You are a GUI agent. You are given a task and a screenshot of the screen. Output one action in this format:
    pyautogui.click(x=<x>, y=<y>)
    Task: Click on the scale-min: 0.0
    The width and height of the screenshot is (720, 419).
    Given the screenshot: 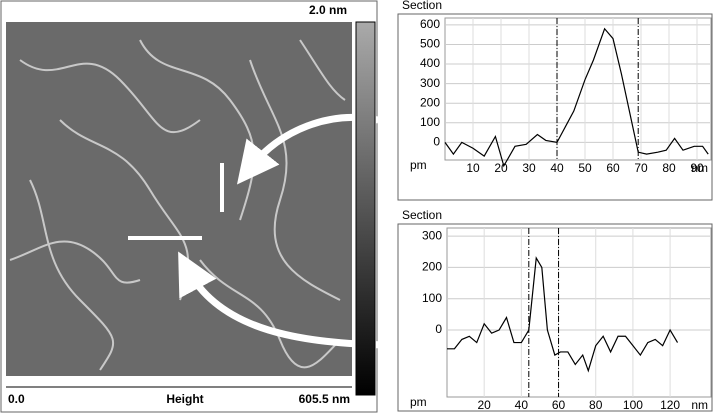 What is the action you would take?
    pyautogui.click(x=16, y=399)
    